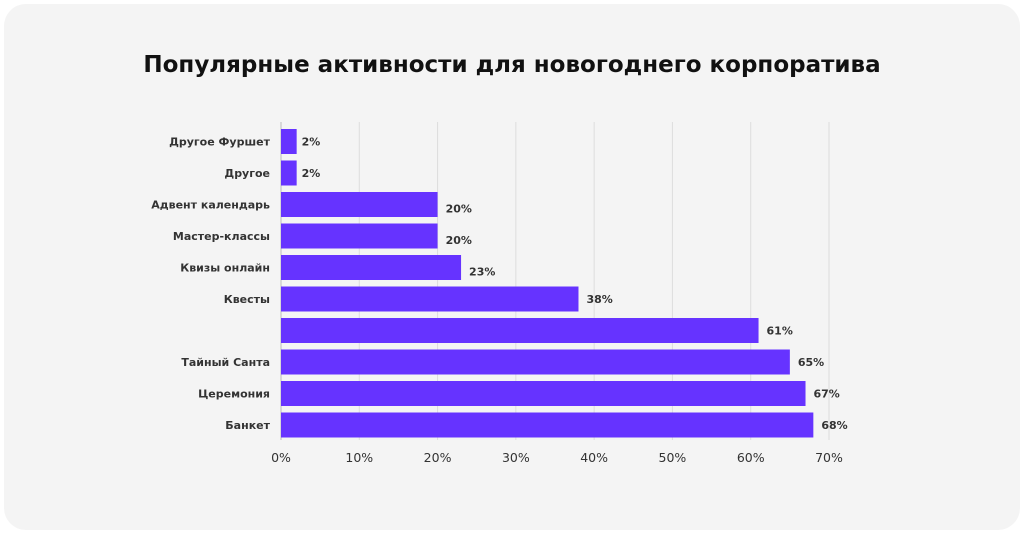 The height and width of the screenshot is (534, 1024). What do you see at coordinates (599, 299) in the screenshot?
I see `value-label: 38%` at bounding box center [599, 299].